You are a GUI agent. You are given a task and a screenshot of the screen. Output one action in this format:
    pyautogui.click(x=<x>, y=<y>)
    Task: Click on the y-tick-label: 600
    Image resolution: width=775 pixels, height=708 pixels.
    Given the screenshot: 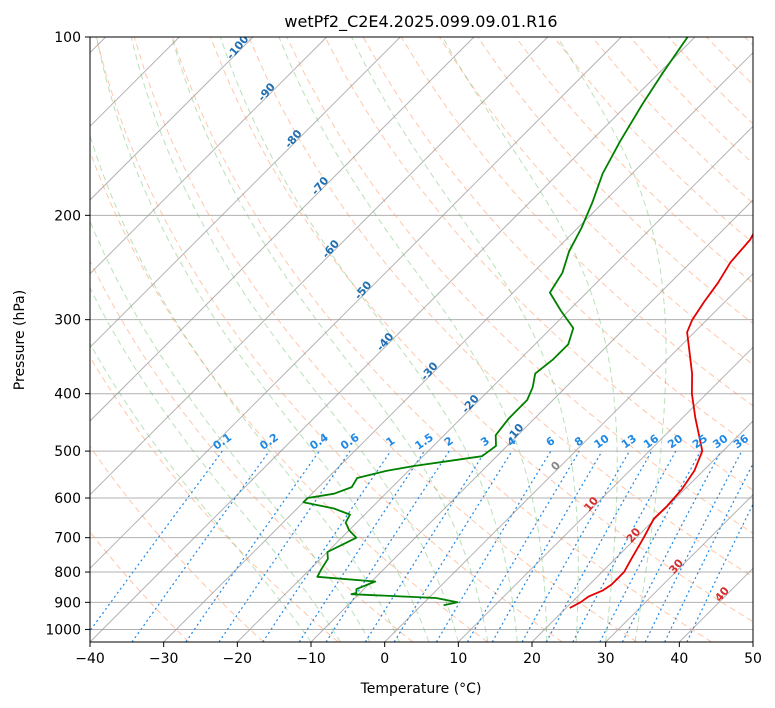 What is the action you would take?
    pyautogui.click(x=67, y=499)
    